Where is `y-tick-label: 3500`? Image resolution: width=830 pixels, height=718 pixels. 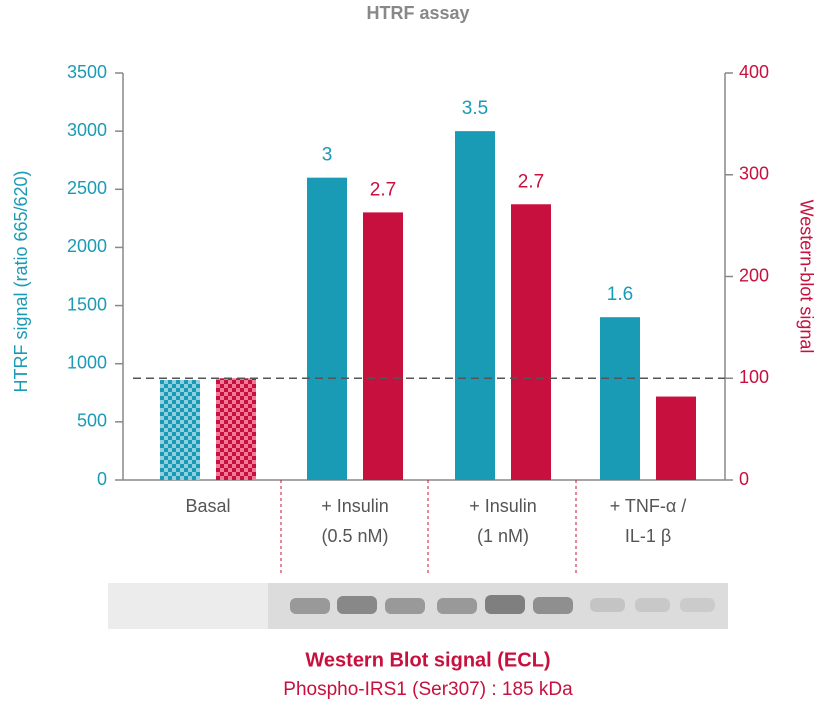
y-tick-label: 3500 is located at coordinates (87, 72).